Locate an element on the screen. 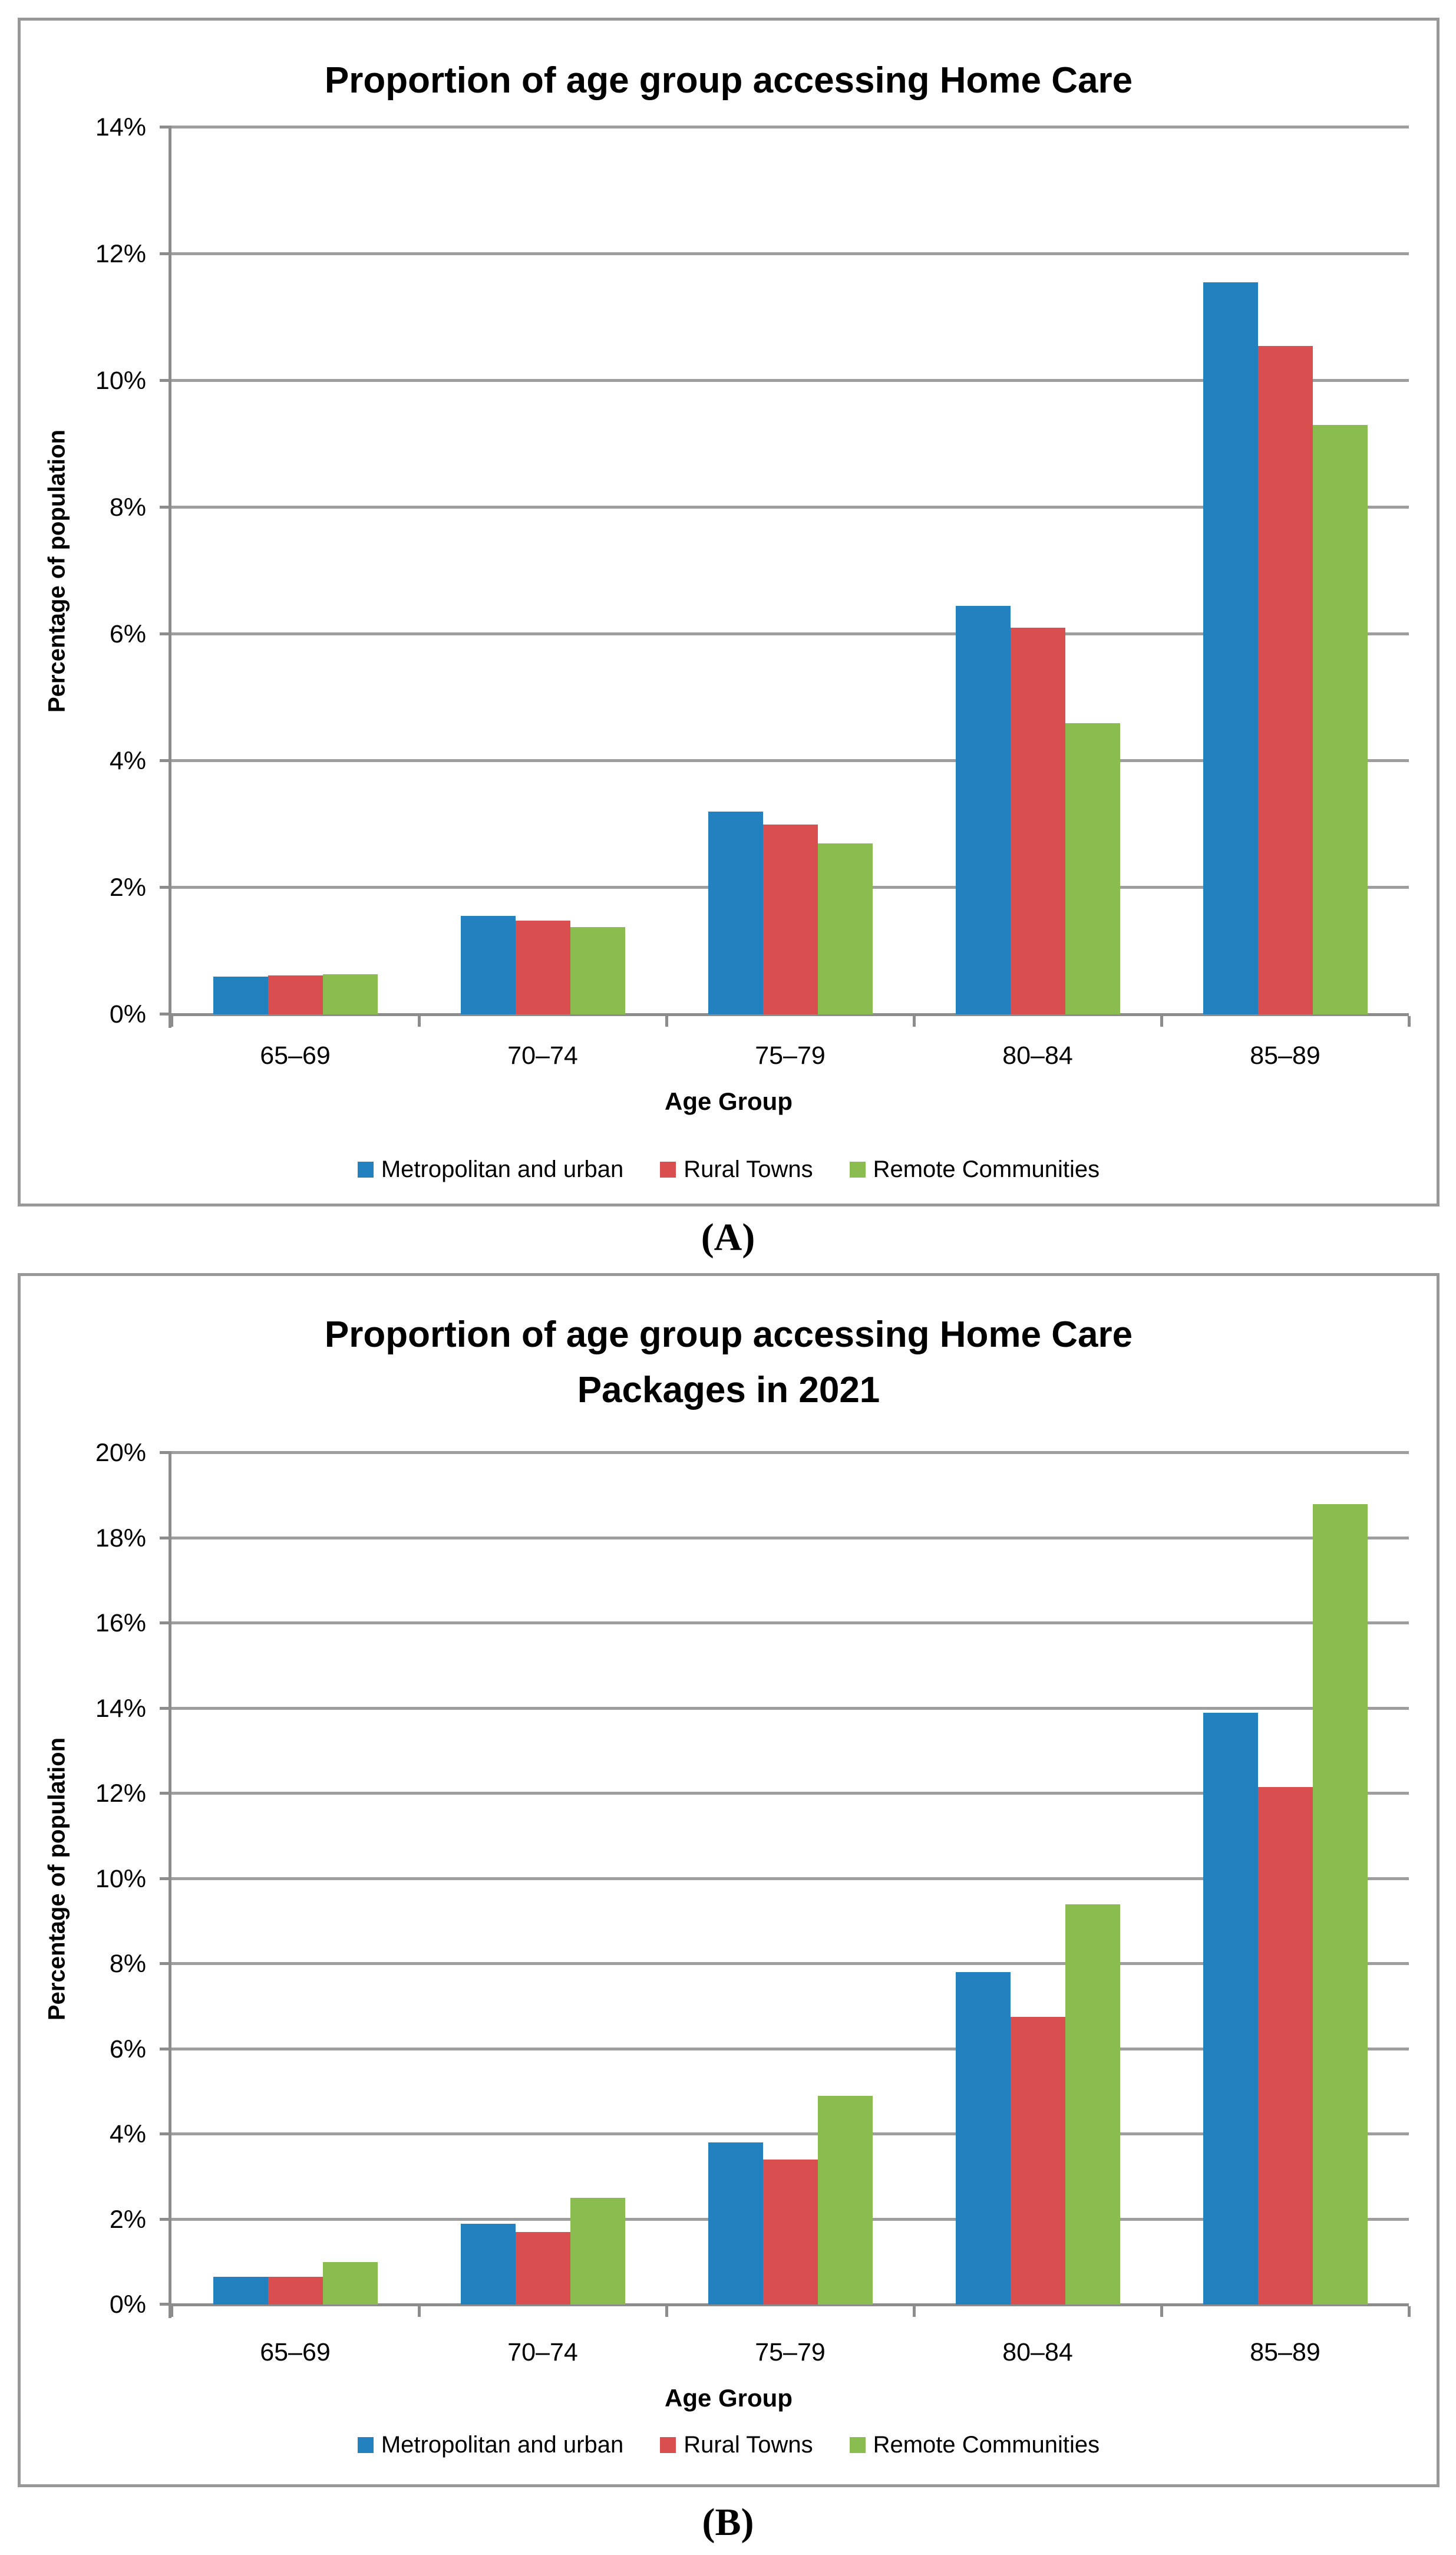 Image resolution: width=1456 pixels, height=2555 pixels. figure-label-b: (B) is located at coordinates (728, 2522).